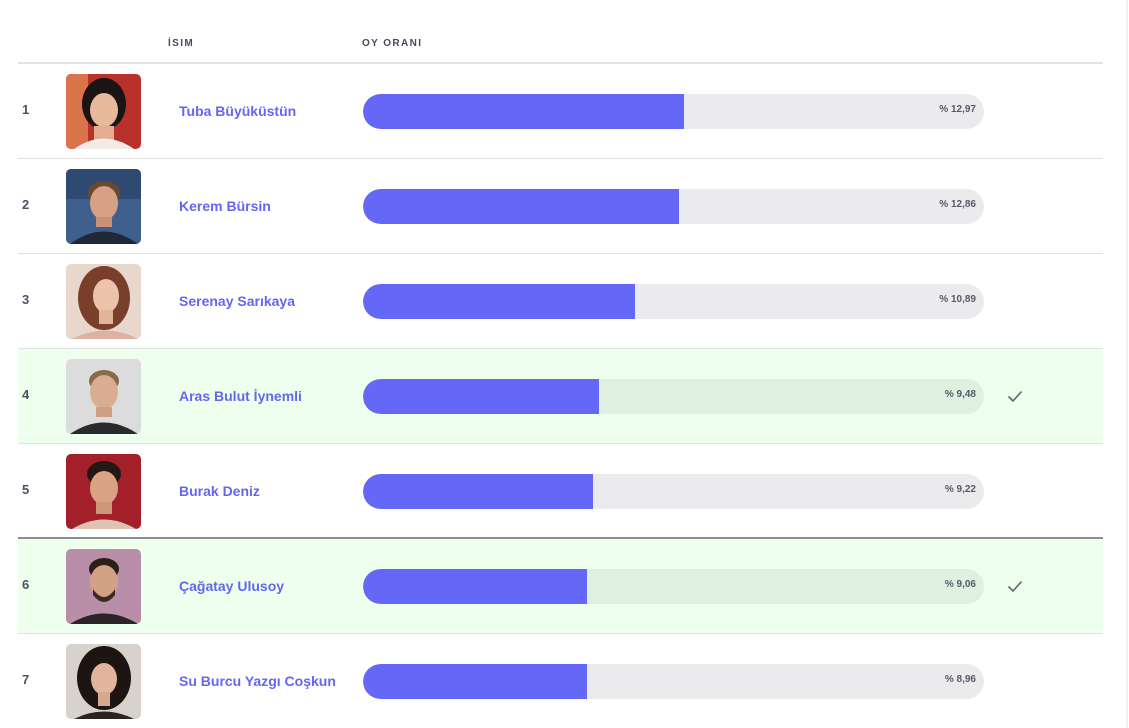 This screenshot has height=728, width=1129. What do you see at coordinates (257, 681) in the screenshot?
I see `nominee-name: Su Burcu Yazgı Coşkun` at bounding box center [257, 681].